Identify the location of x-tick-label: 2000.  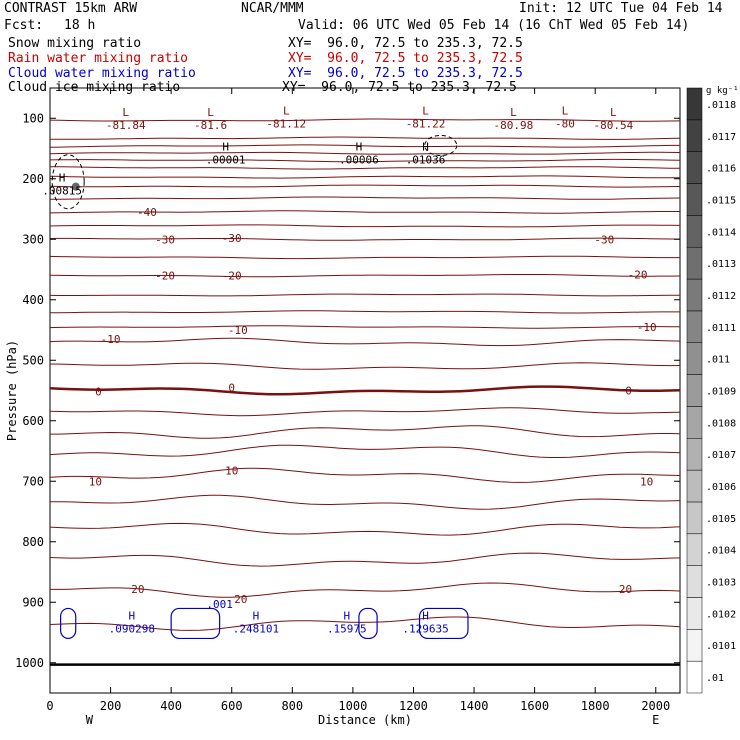
(655, 706).